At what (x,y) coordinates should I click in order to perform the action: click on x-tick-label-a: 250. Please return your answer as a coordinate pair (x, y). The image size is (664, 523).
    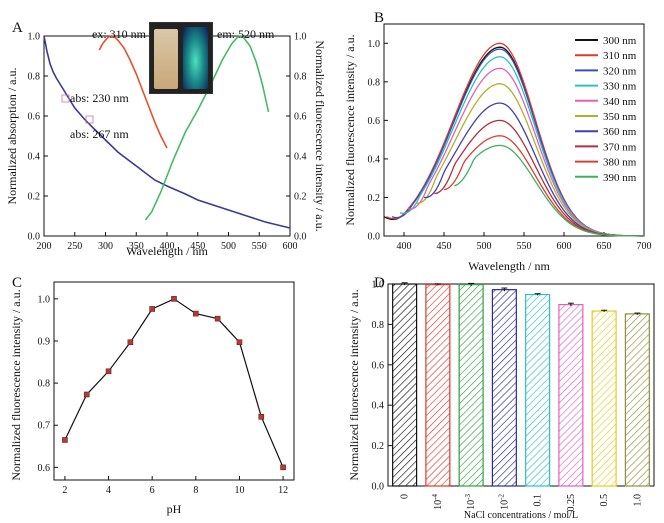
    Looking at the image, I should click on (74, 246).